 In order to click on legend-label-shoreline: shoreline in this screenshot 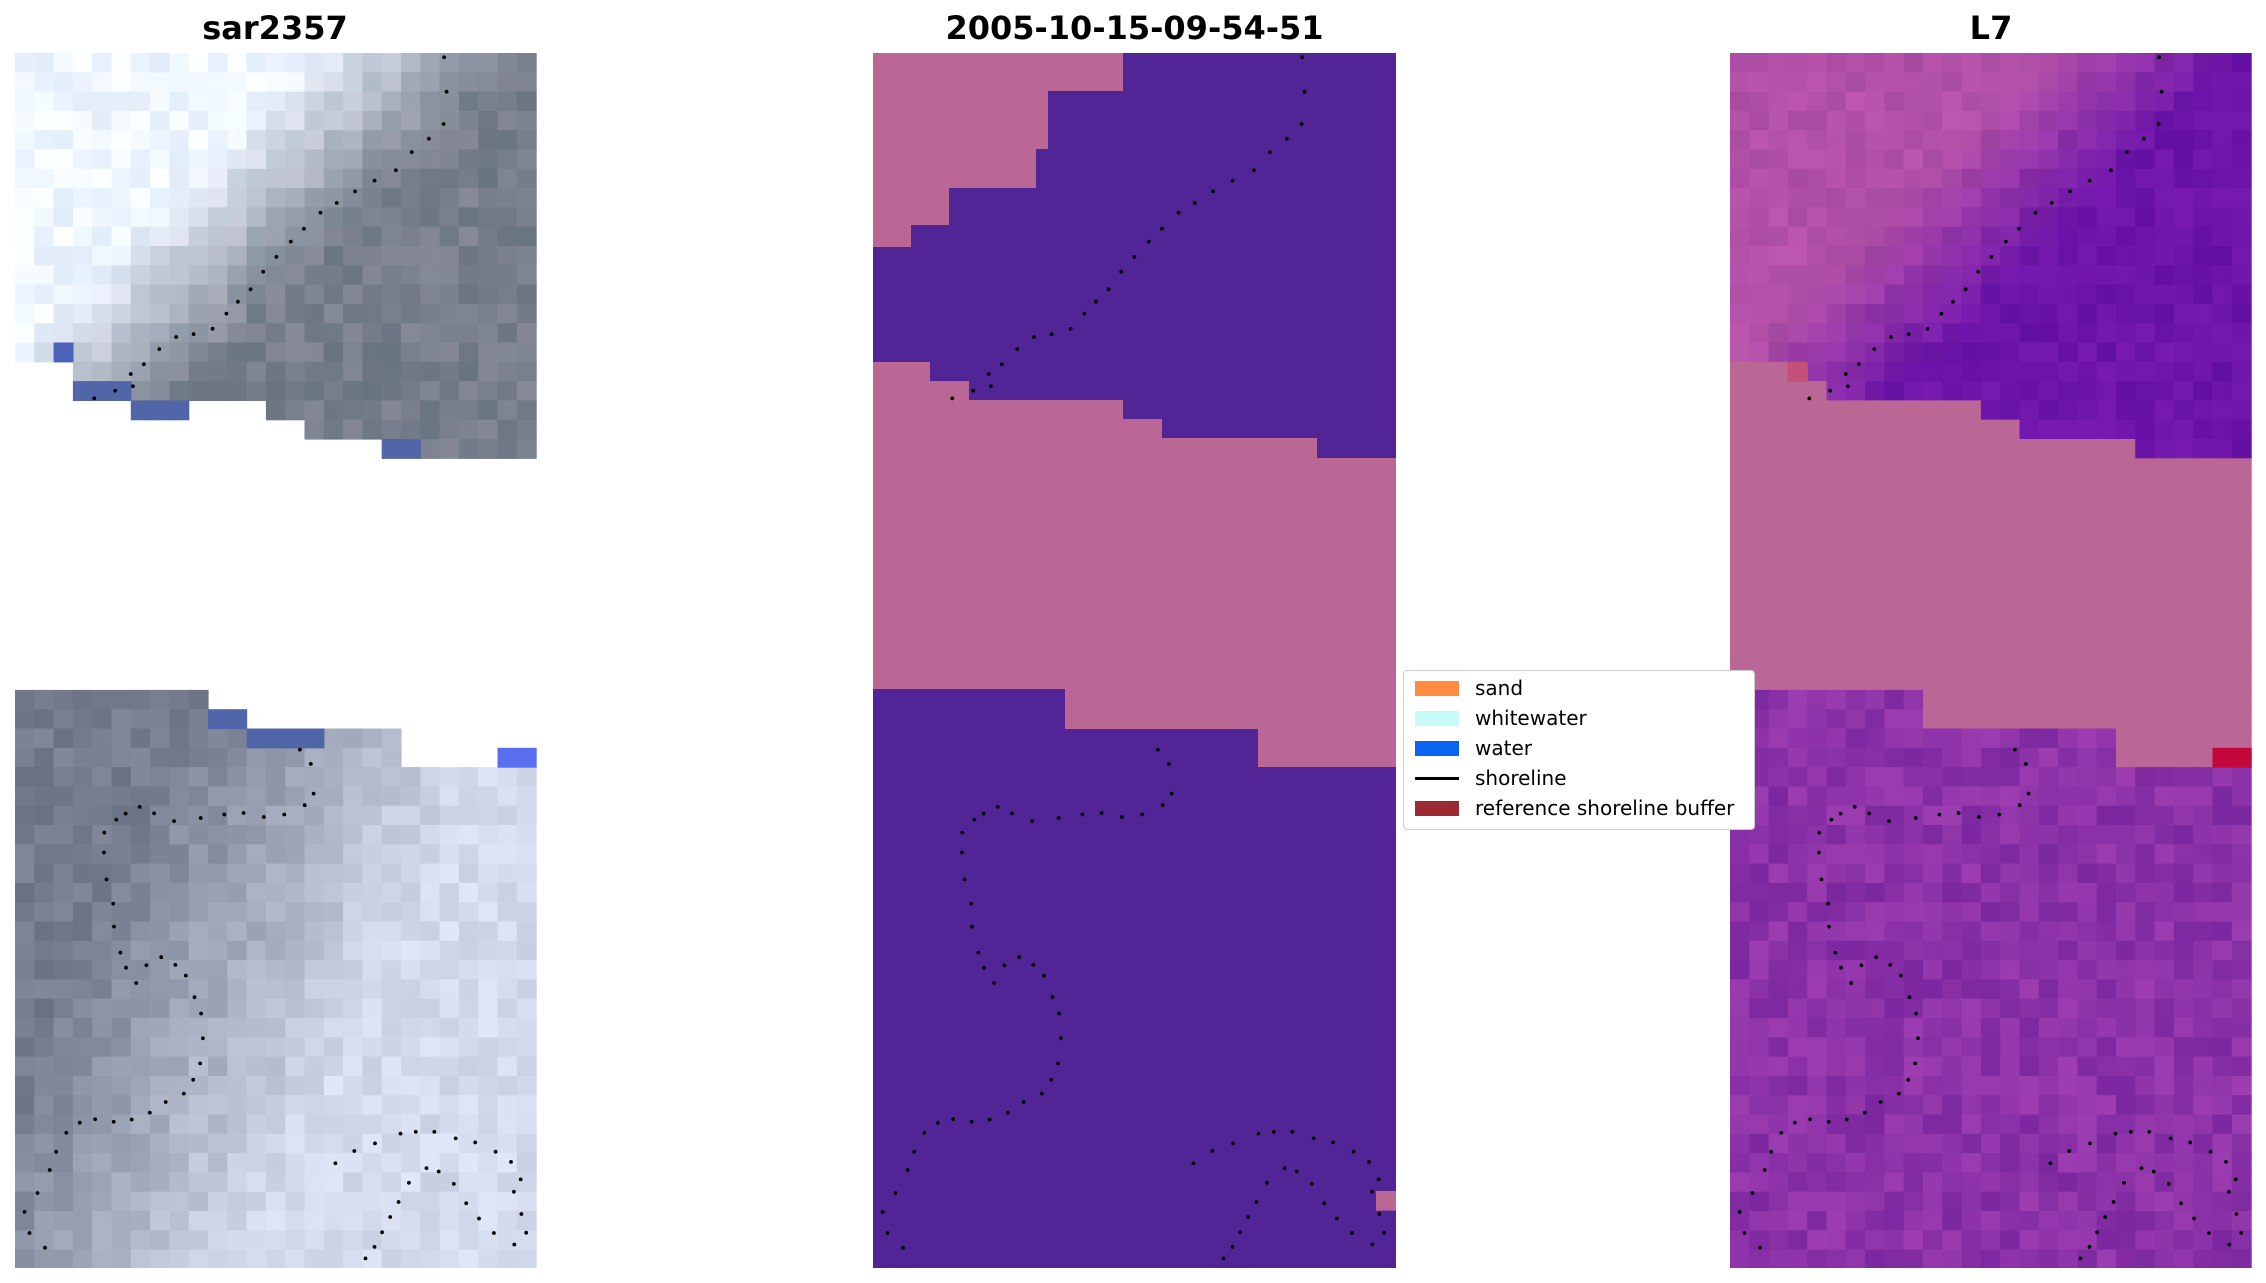, I will do `click(1521, 778)`.